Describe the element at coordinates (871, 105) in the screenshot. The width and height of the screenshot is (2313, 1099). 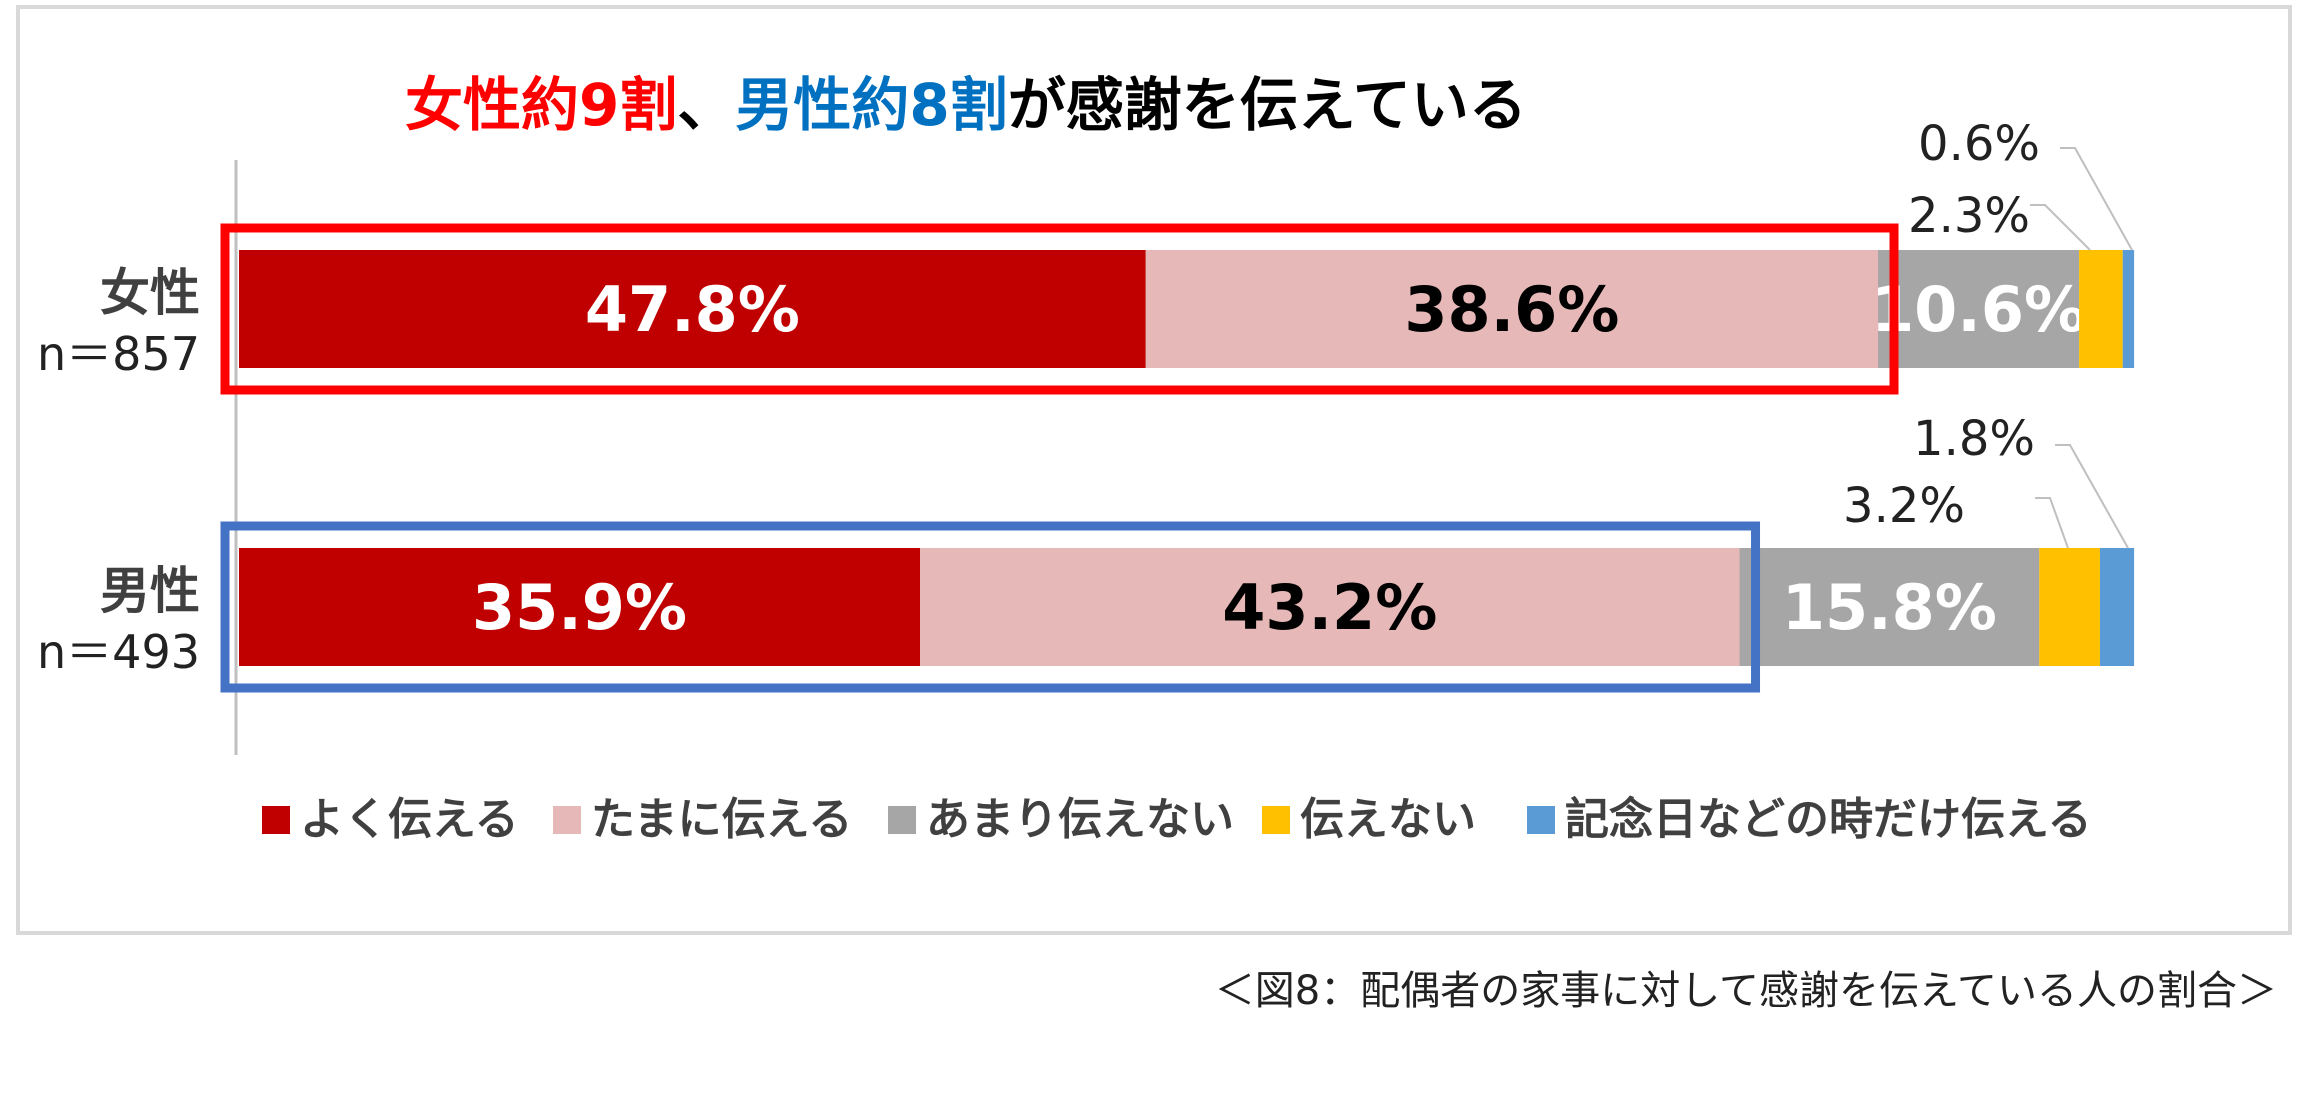
I see `title-part: 男性約8割` at that location.